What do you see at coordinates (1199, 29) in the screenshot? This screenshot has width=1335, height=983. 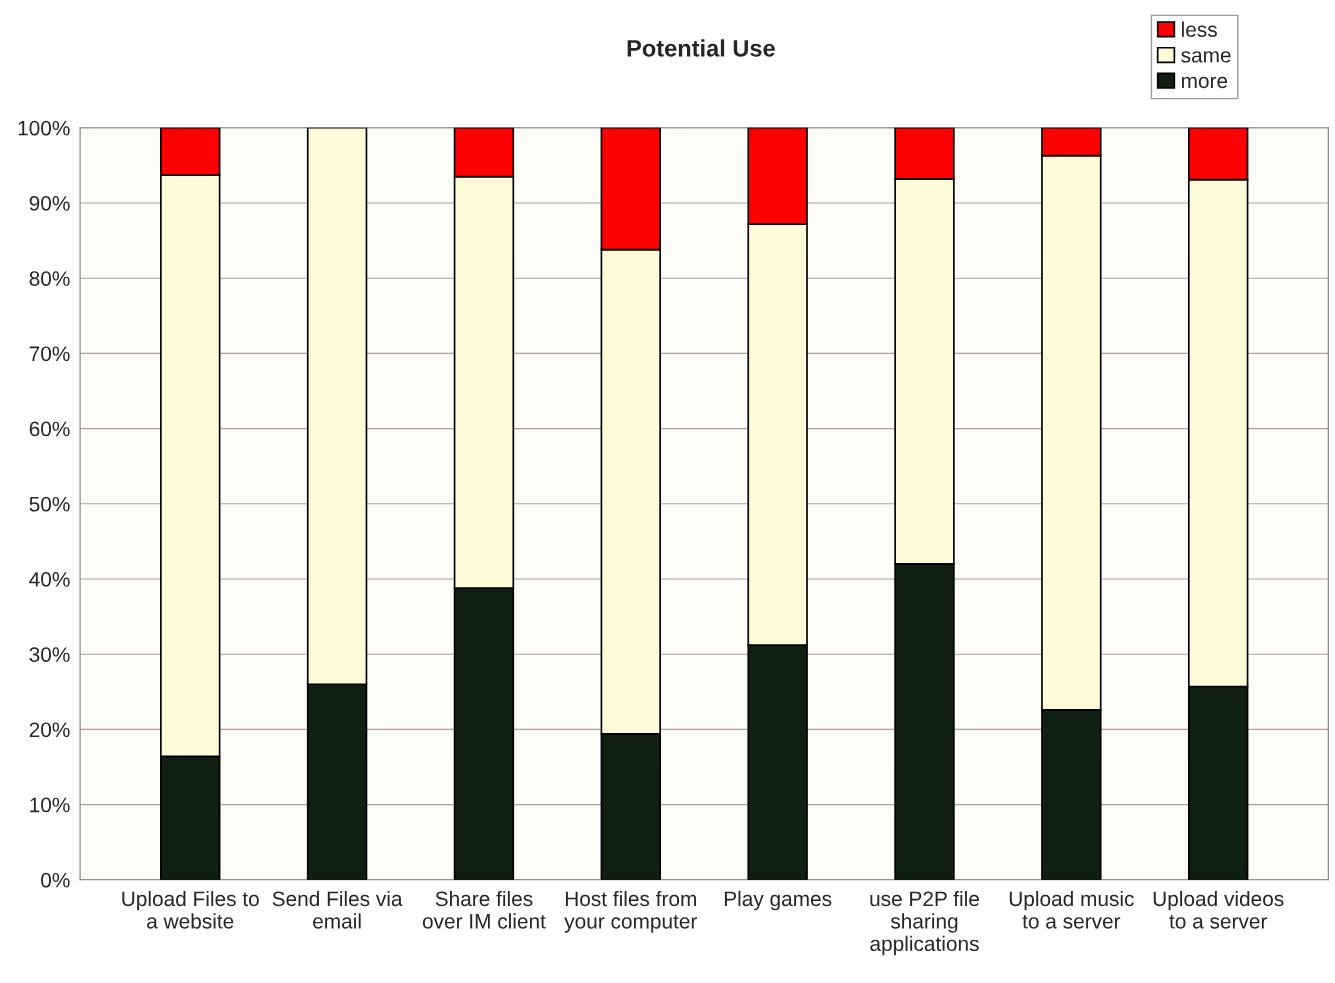 I see `legend-label: less` at bounding box center [1199, 29].